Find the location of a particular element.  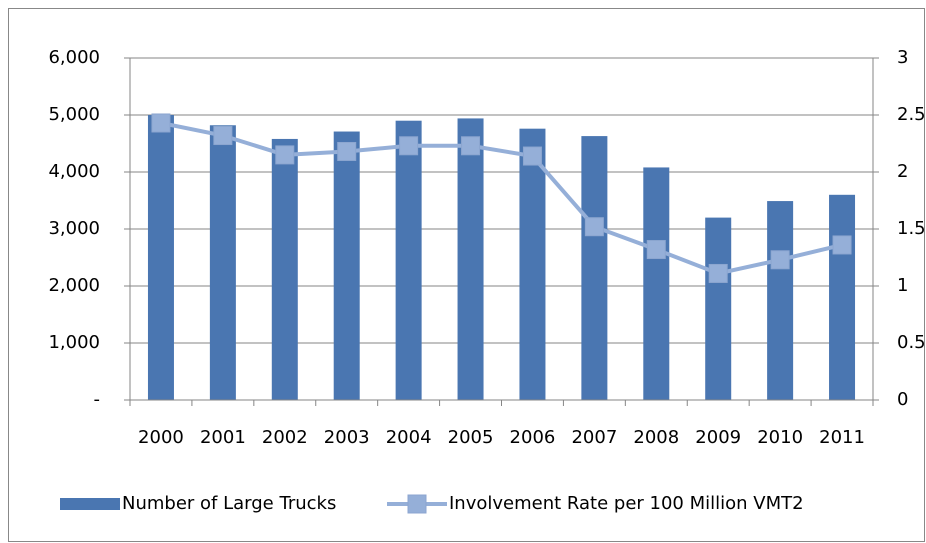

y2-tick-label: 2.5 is located at coordinates (911, 114).